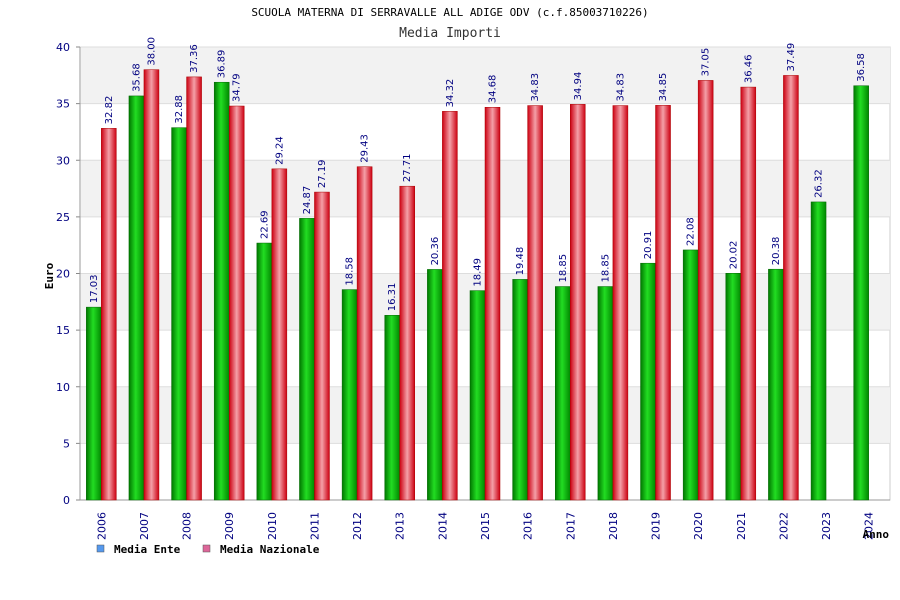 The image size is (900, 600). What do you see at coordinates (94, 288) in the screenshot?
I see `value-label-media-ente-2006: 17.03` at bounding box center [94, 288].